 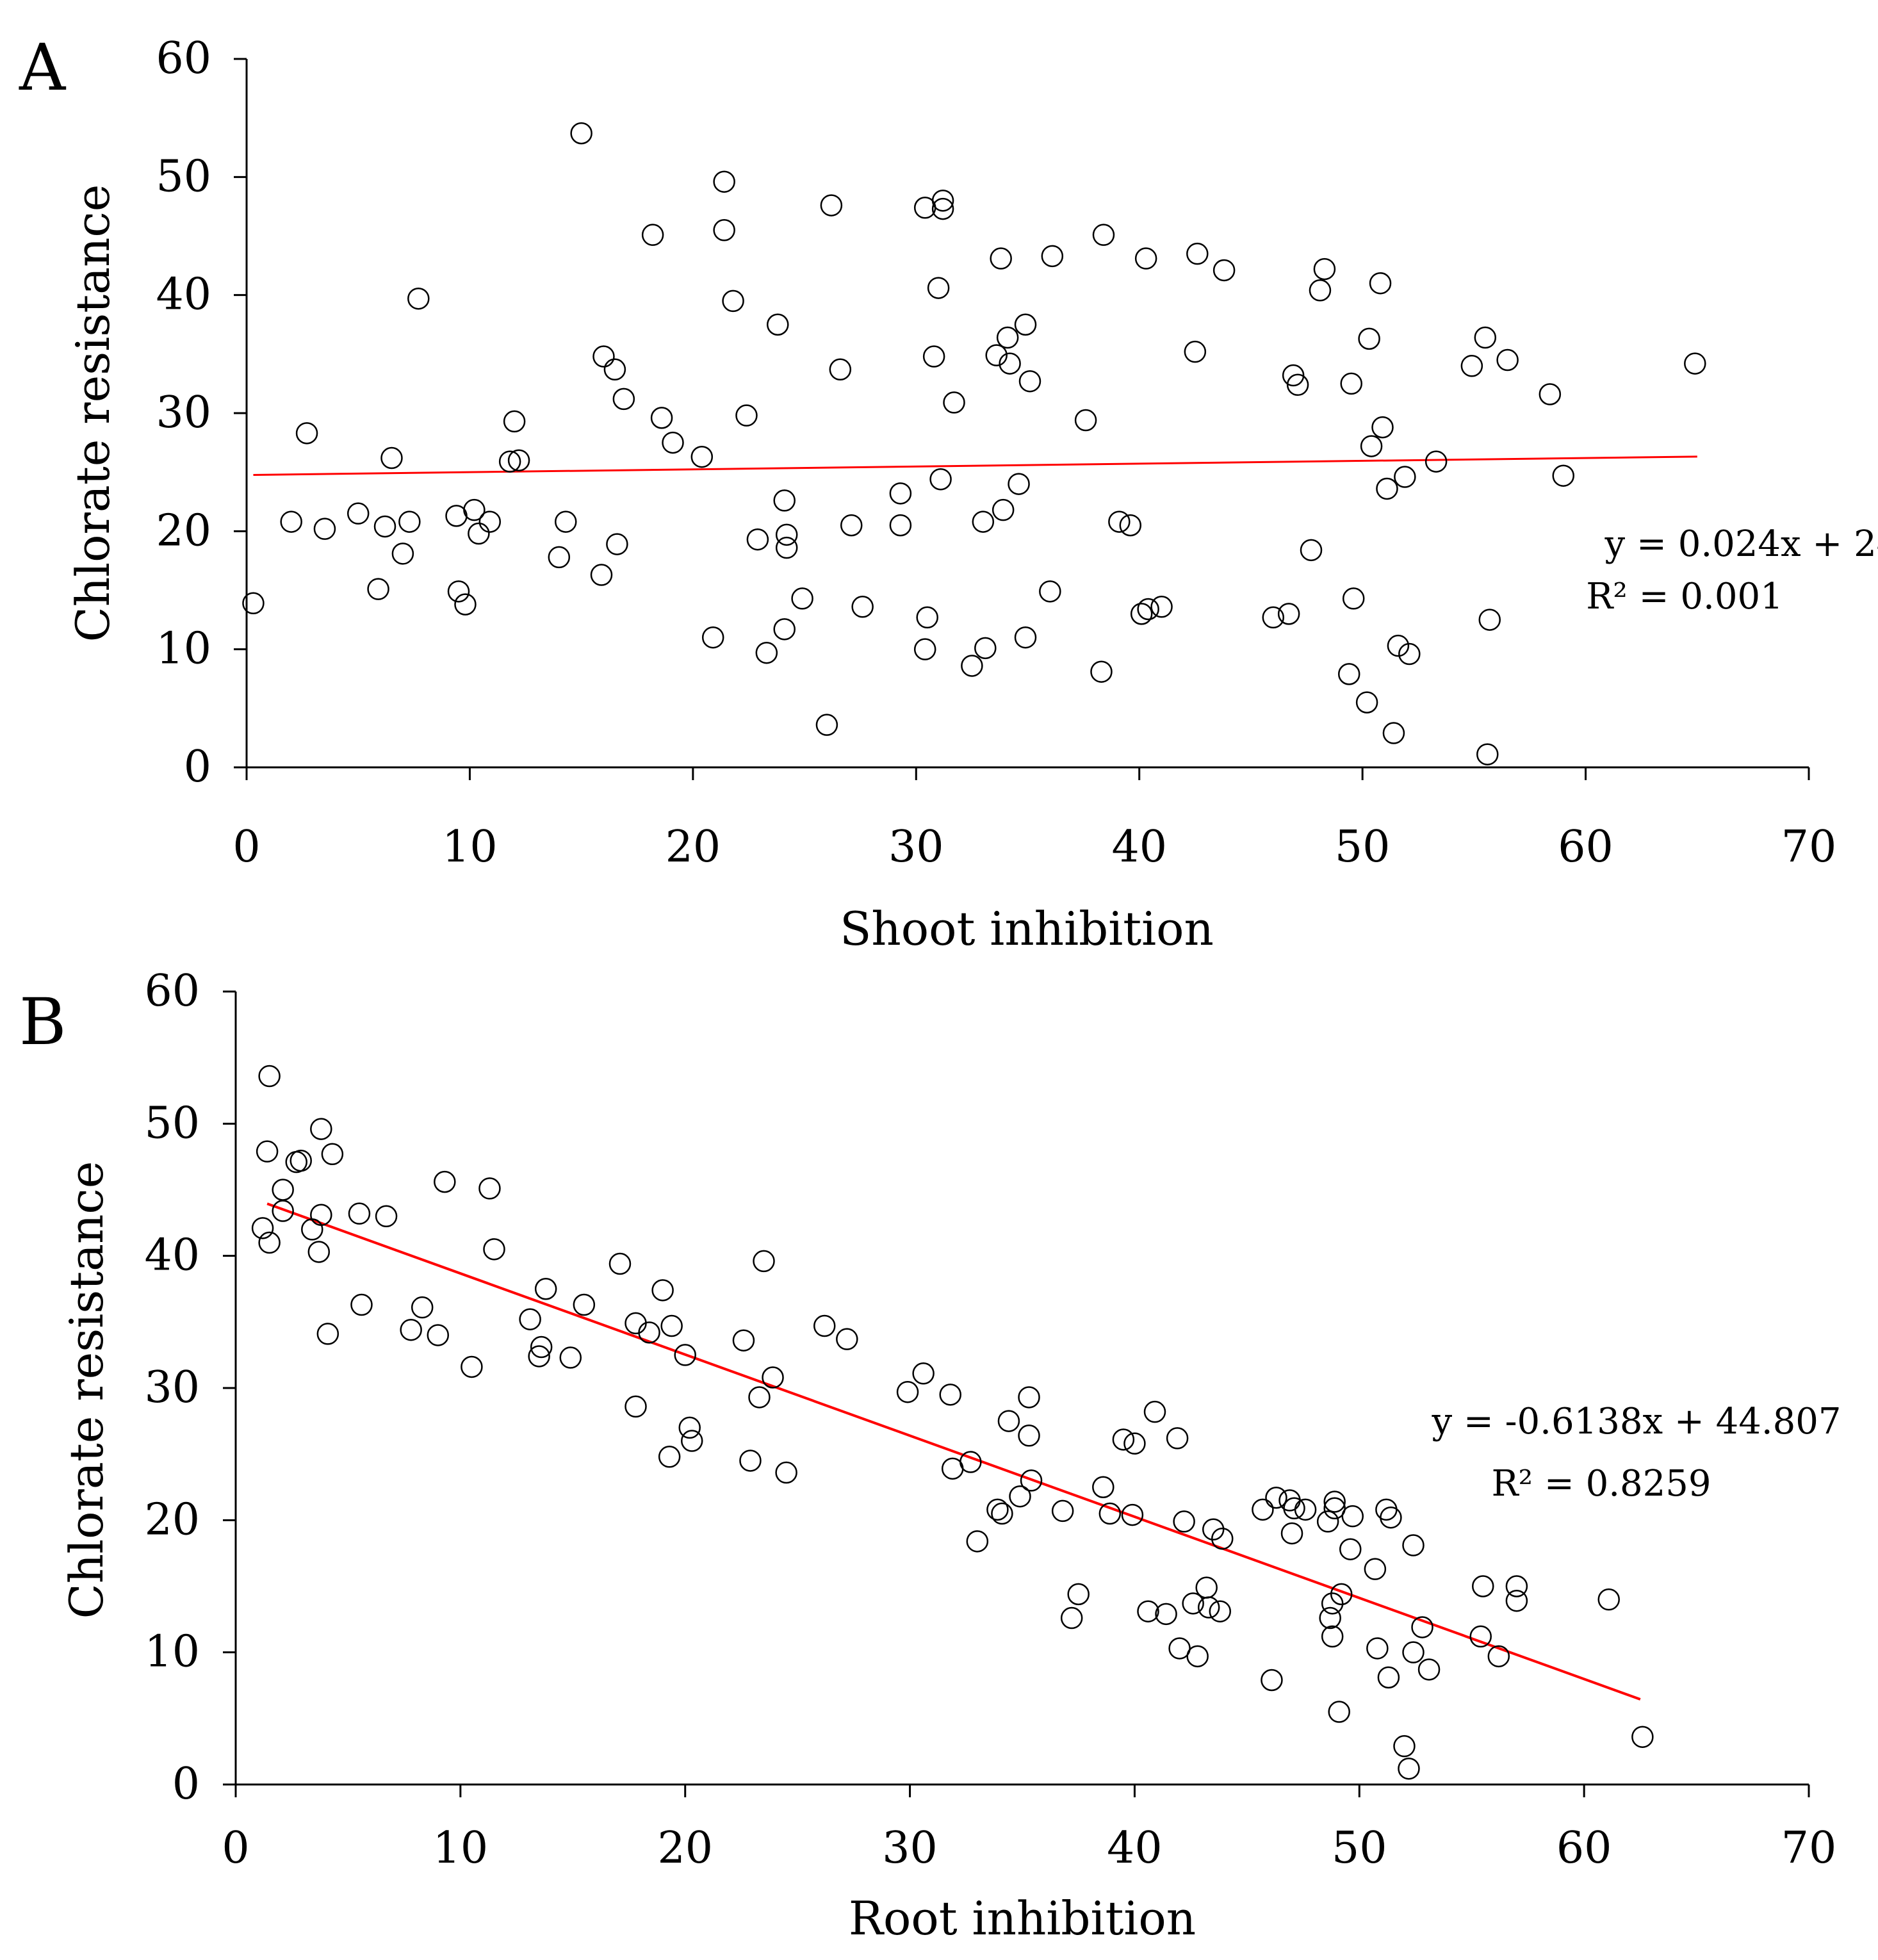 What do you see at coordinates (1601, 1484) in the screenshot?
I see `panel-b-r-squared: R² = 0.8259` at bounding box center [1601, 1484].